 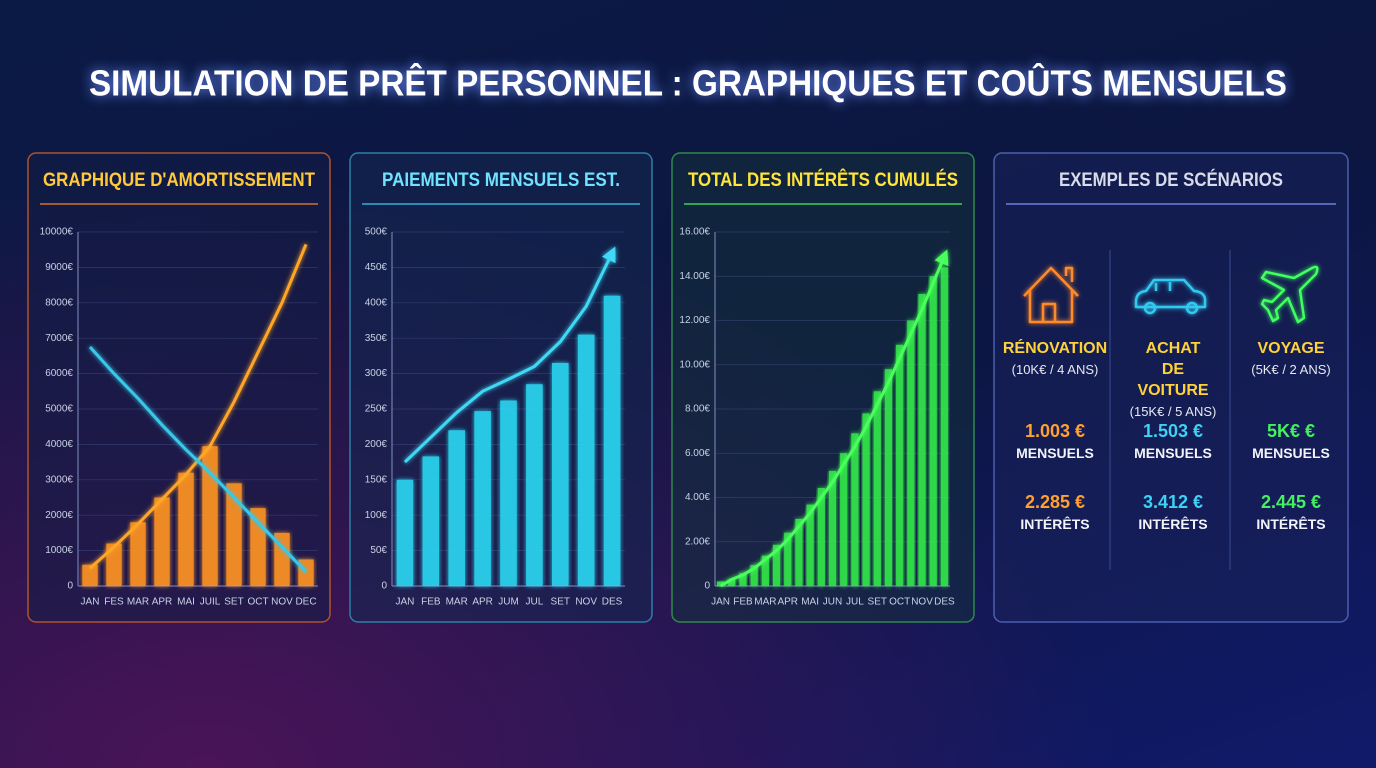 I want to click on y-tick-label: 300€, so click(x=376, y=373).